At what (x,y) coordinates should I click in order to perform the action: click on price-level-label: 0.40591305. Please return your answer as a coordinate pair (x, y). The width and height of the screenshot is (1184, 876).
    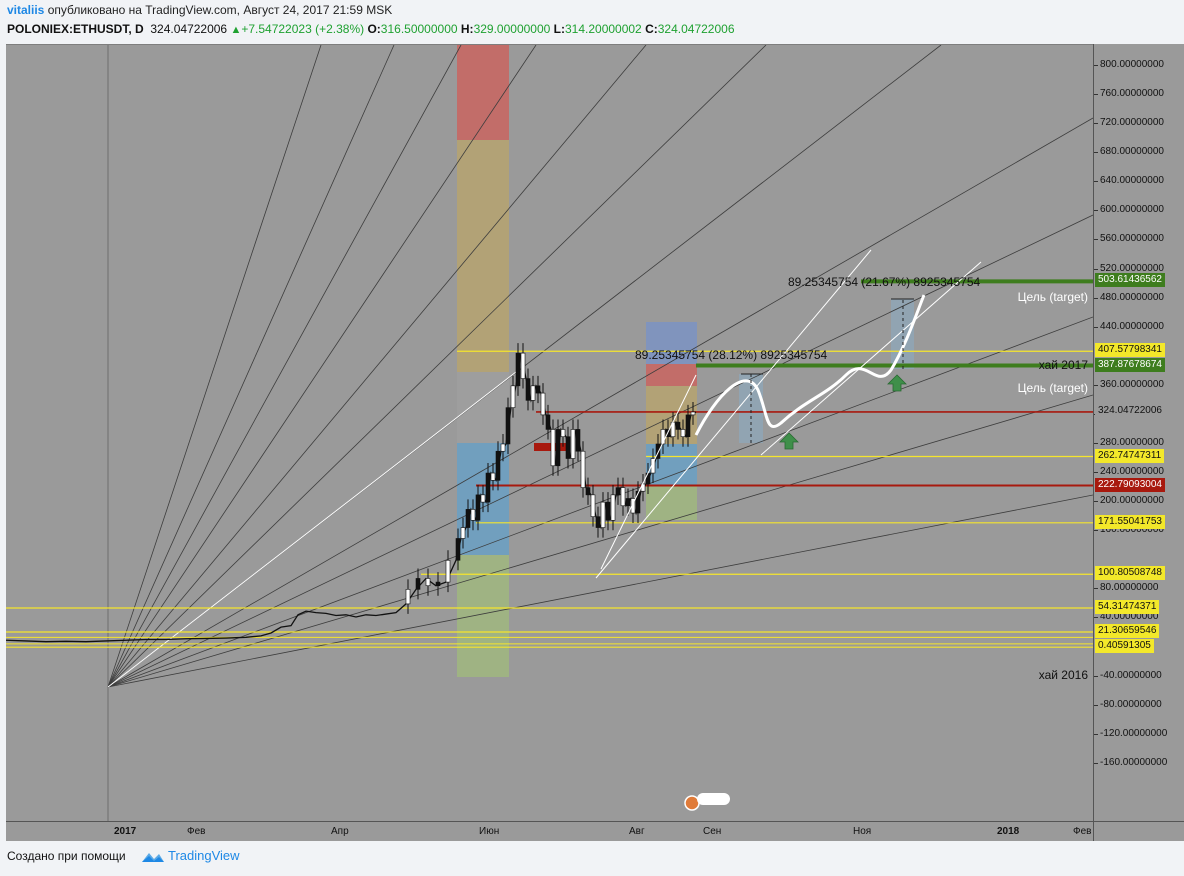
    Looking at the image, I should click on (1124, 646).